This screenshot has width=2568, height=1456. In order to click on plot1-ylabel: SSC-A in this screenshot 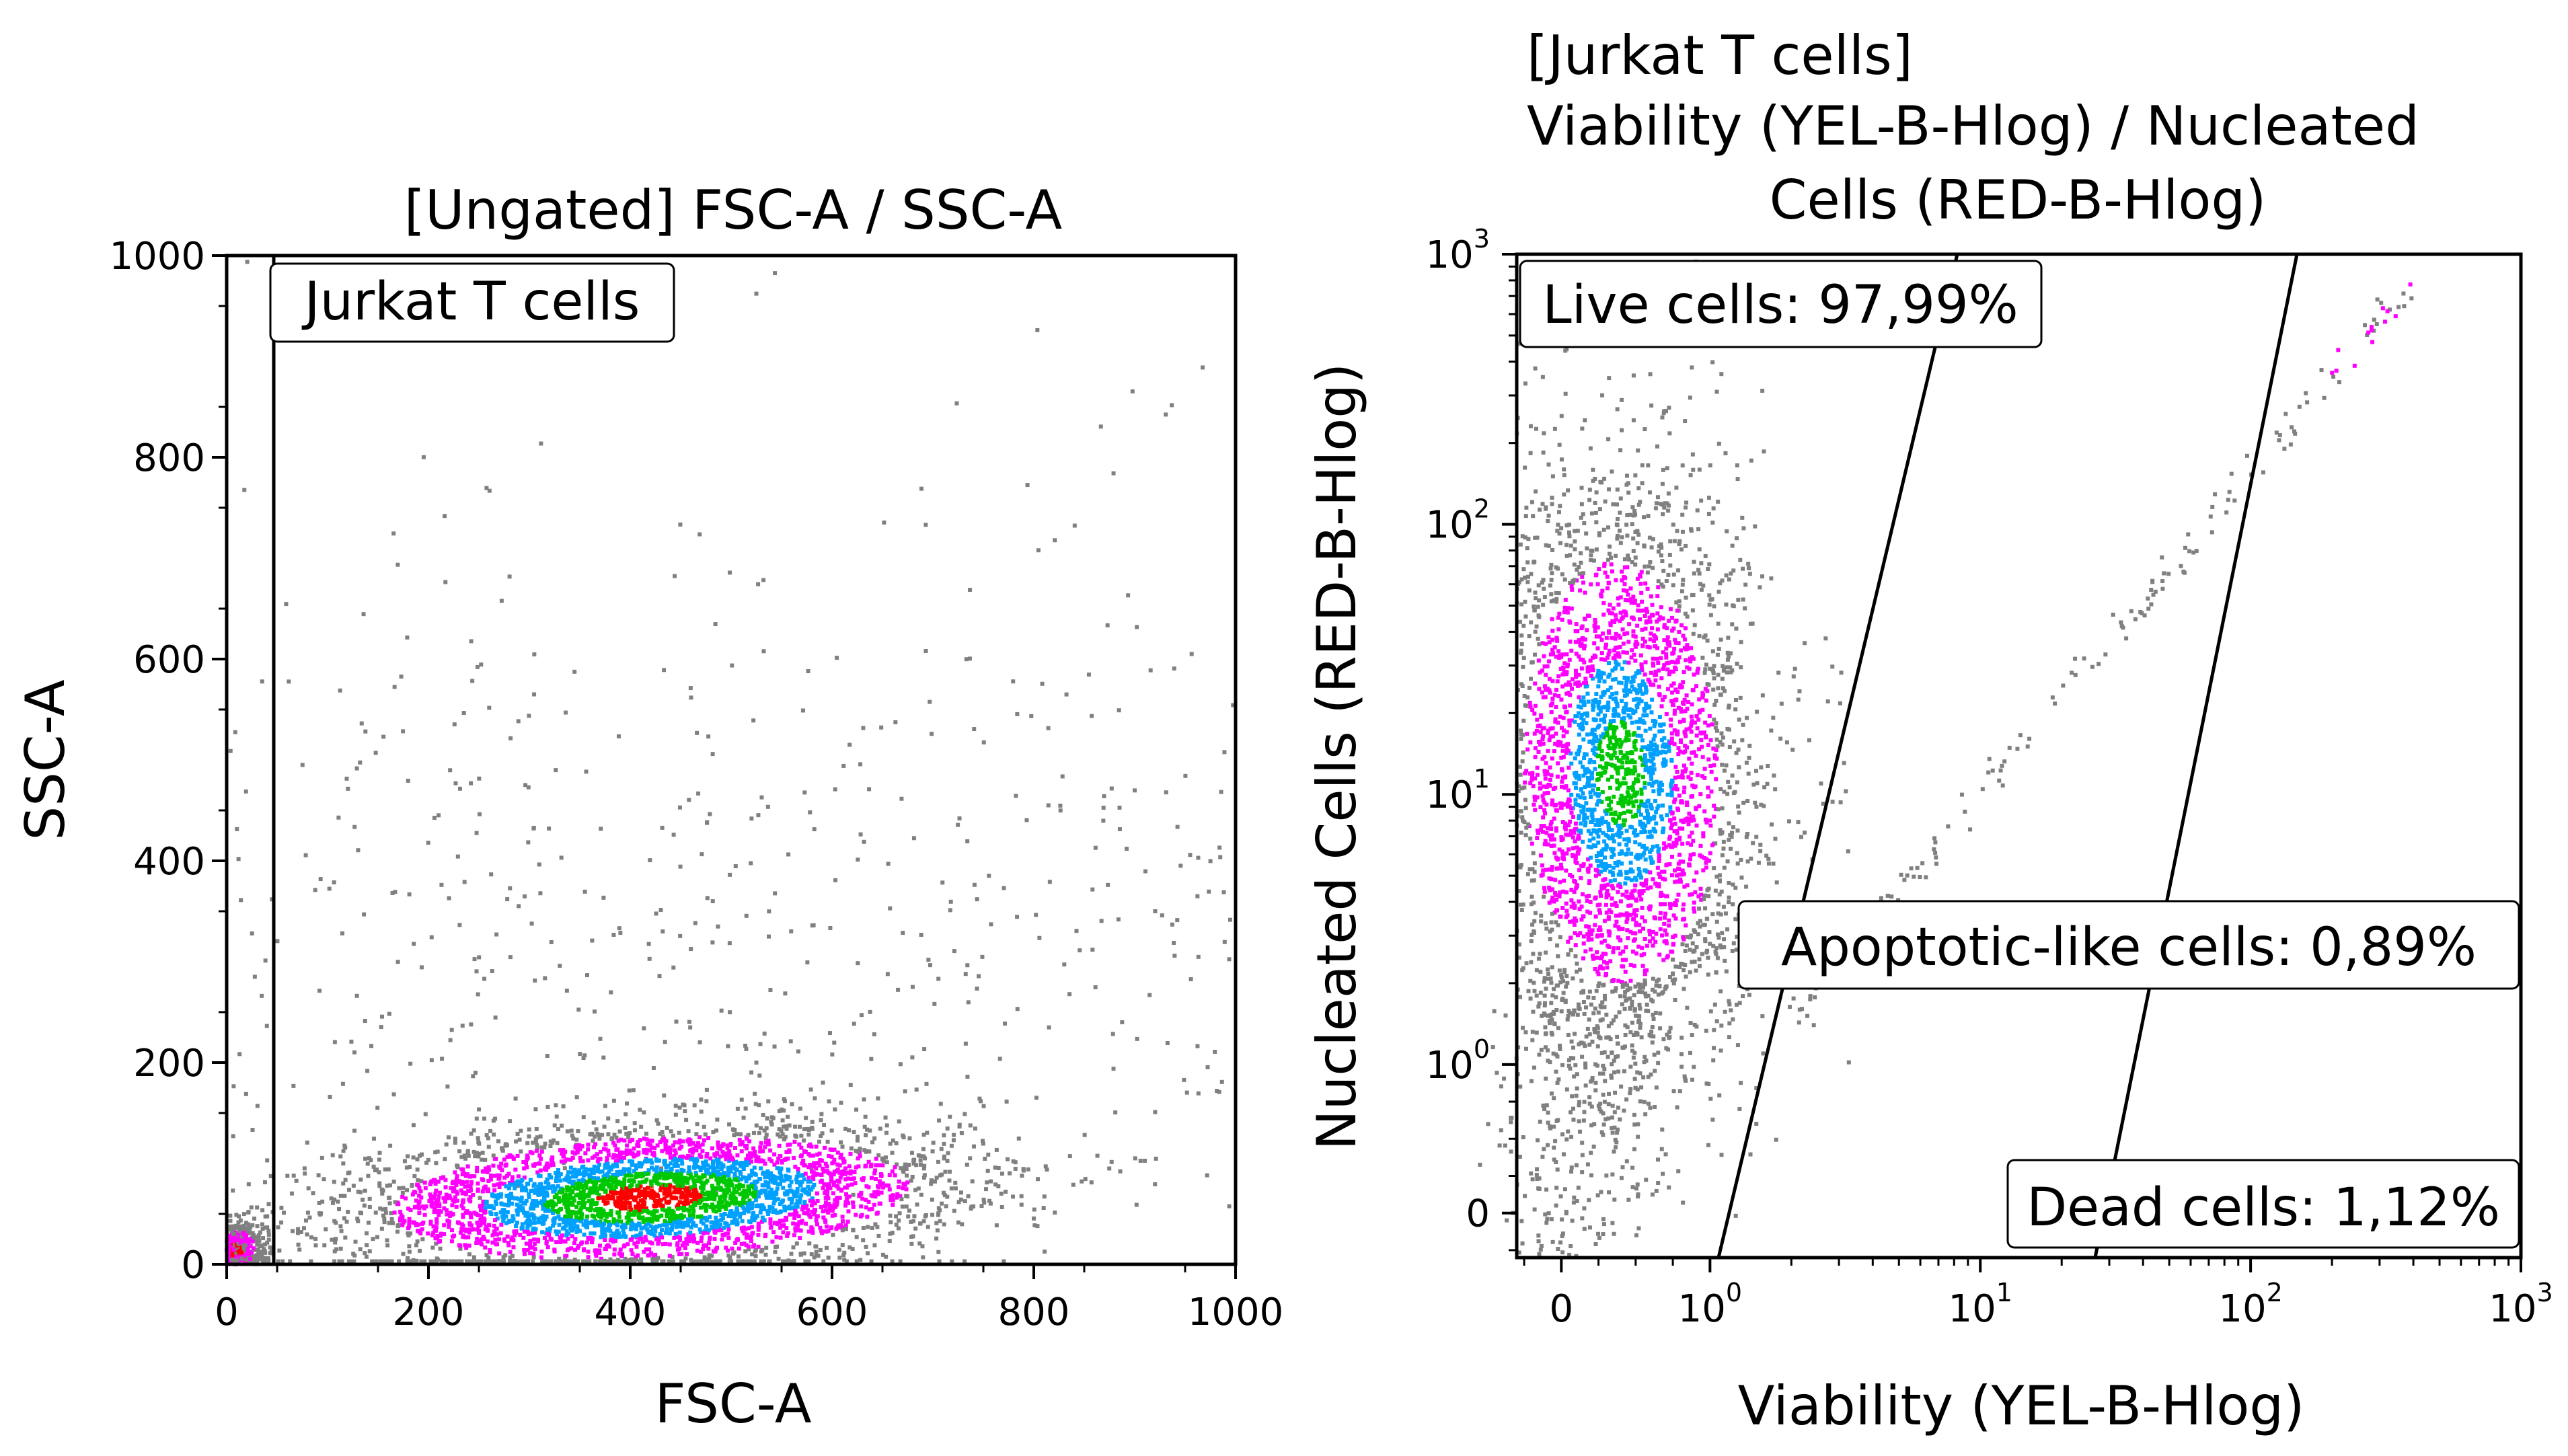, I will do `click(45, 760)`.